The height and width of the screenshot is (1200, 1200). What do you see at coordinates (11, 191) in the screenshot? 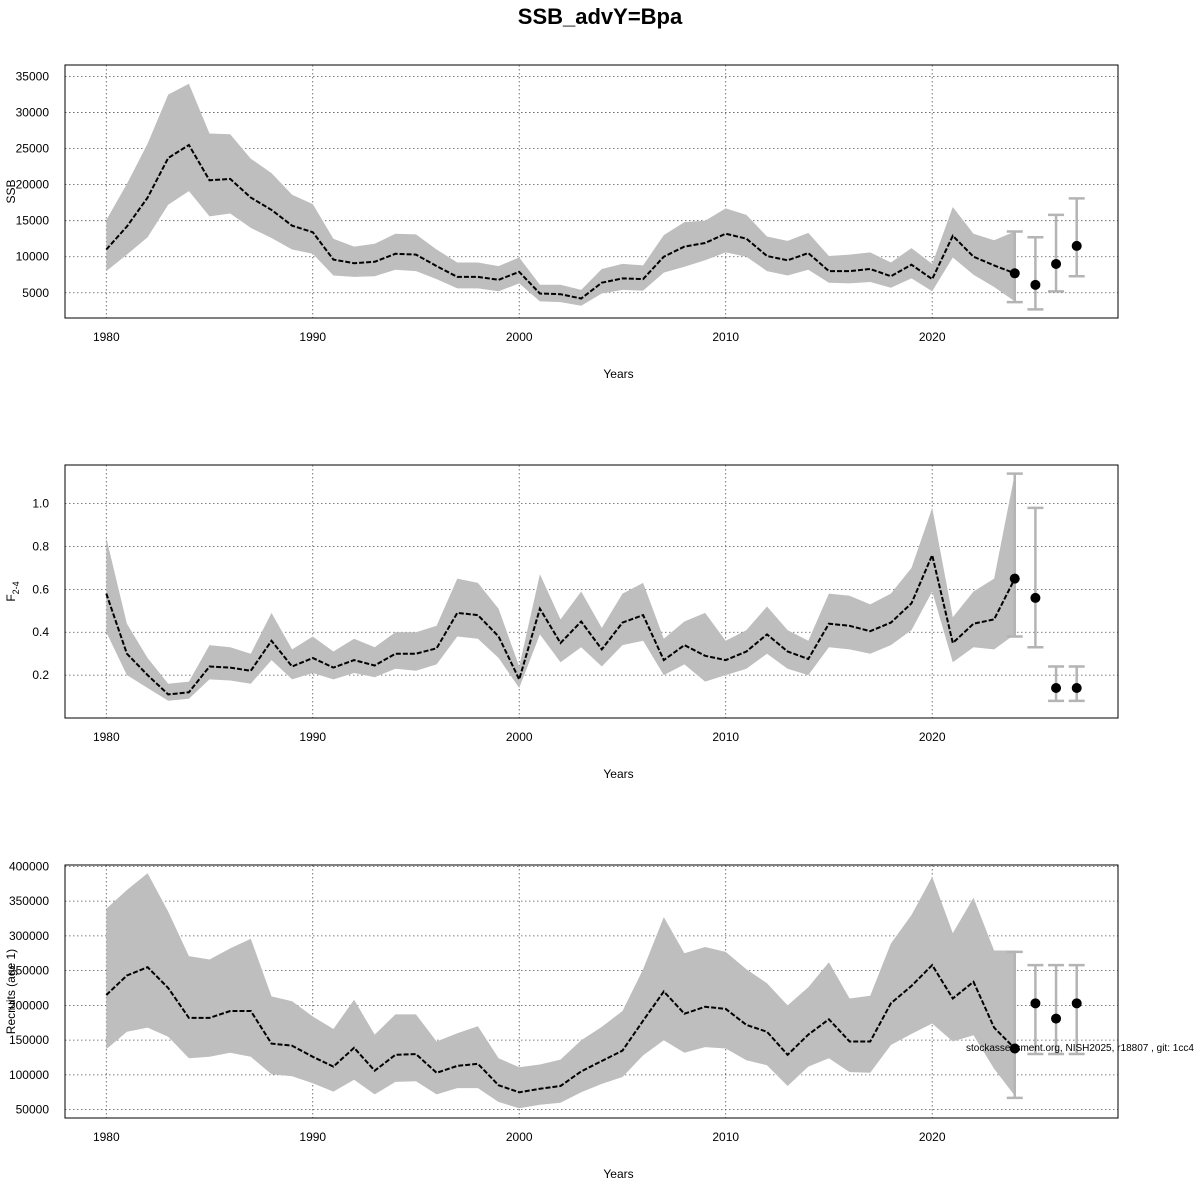
I see `y-axis-label: SSB` at bounding box center [11, 191].